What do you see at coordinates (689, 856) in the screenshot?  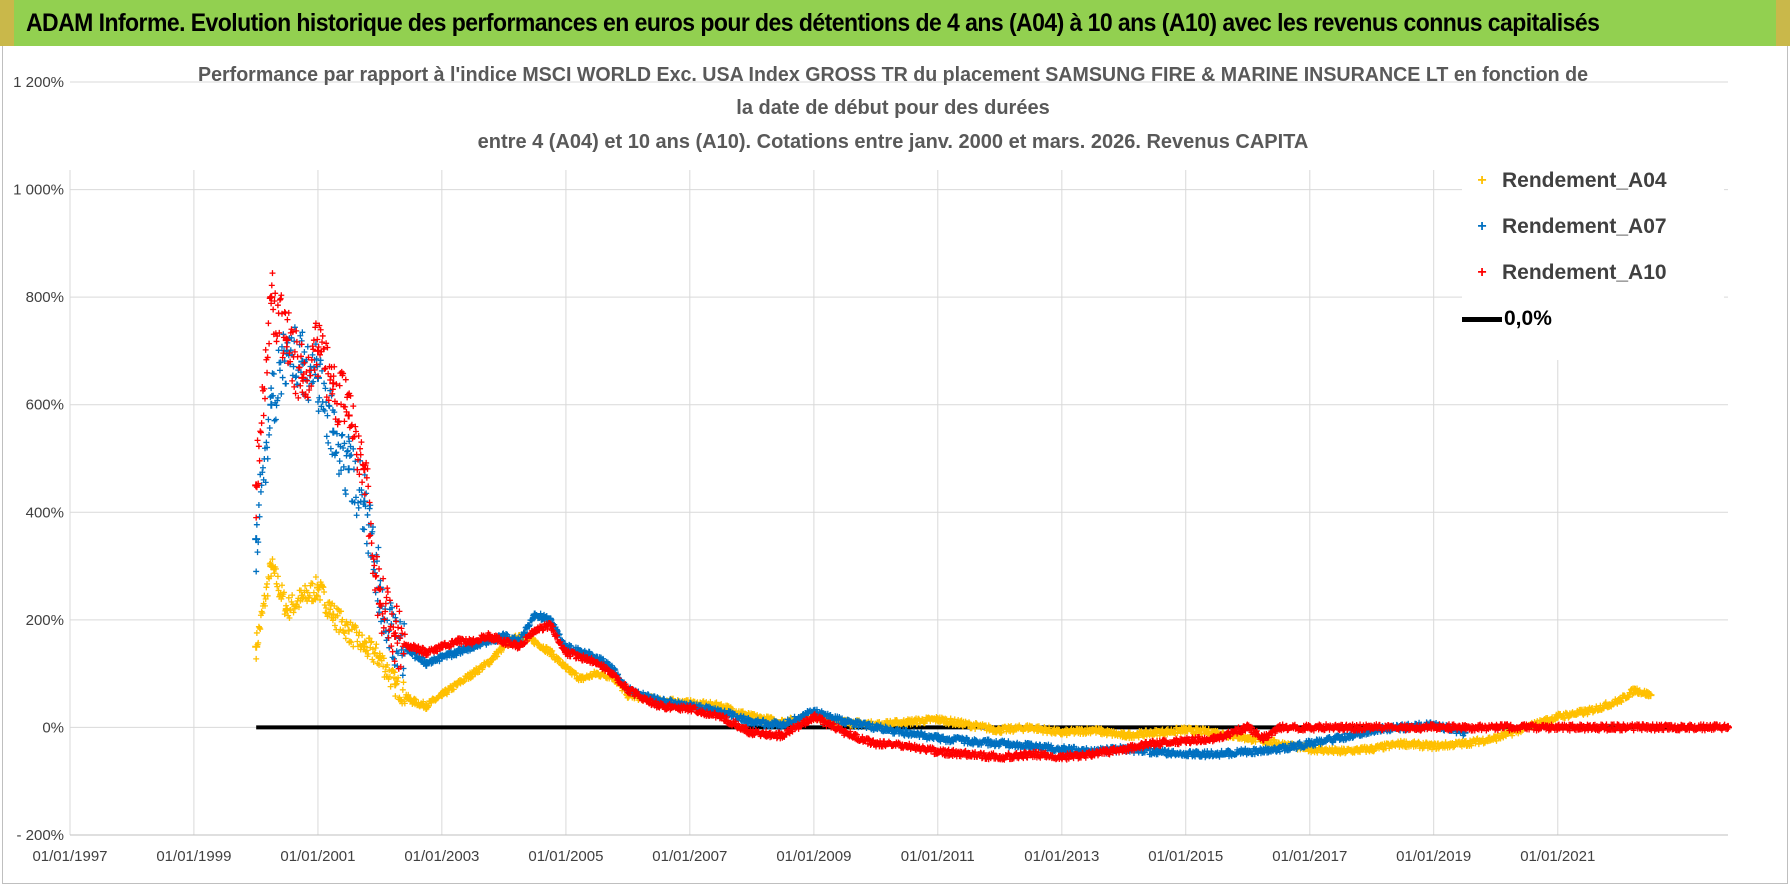 I see `x-tick-label: 01/01/2007` at bounding box center [689, 856].